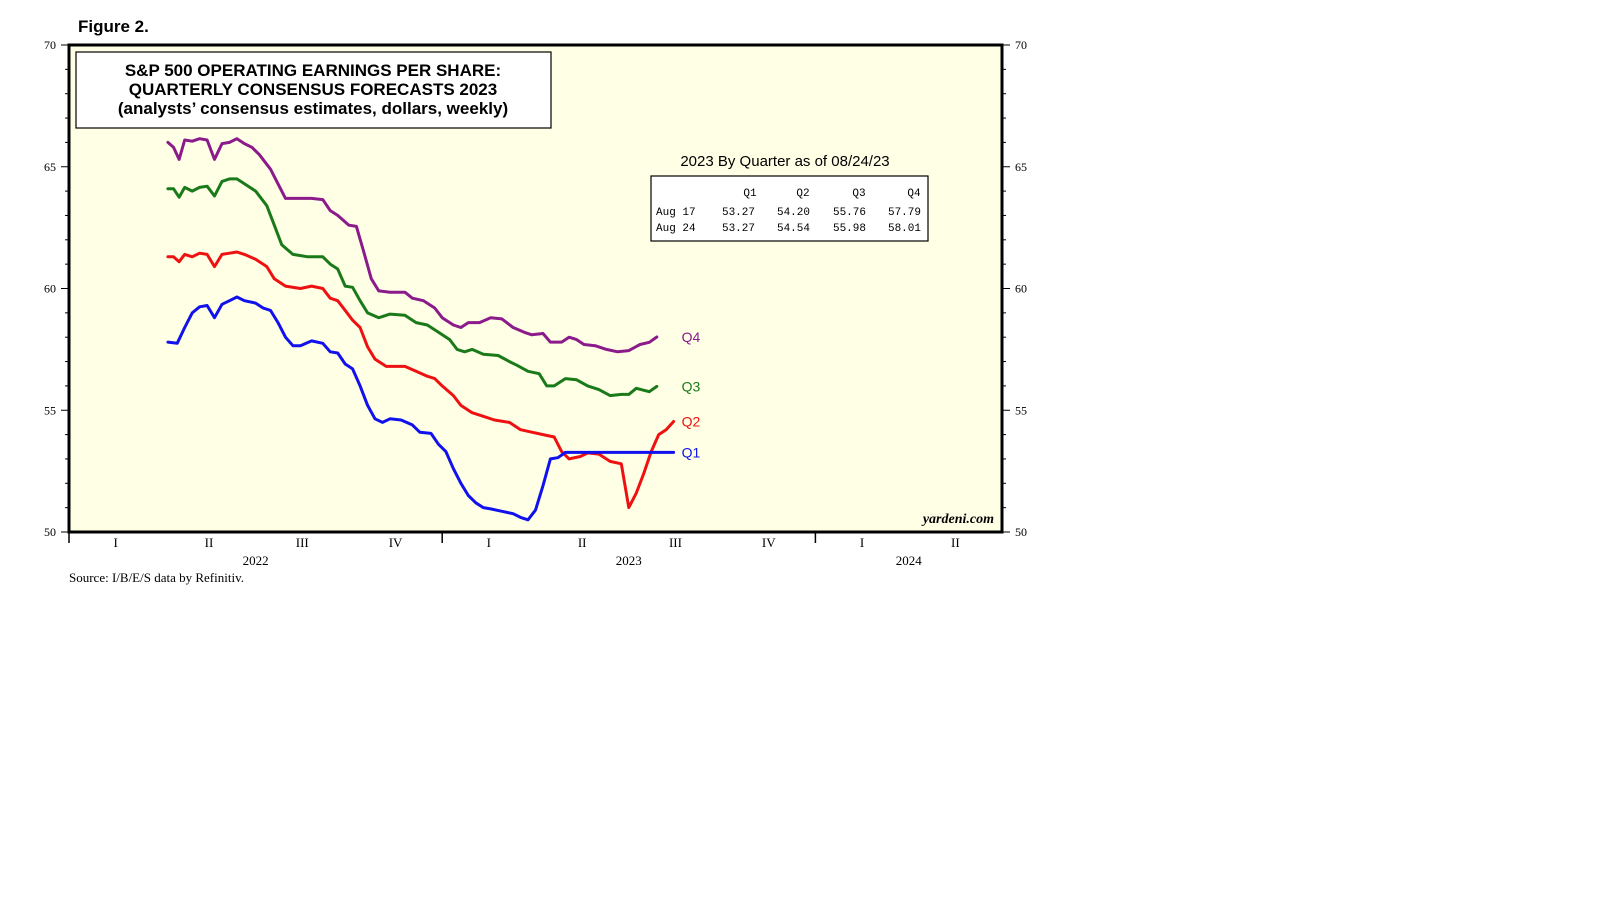 The width and height of the screenshot is (1610, 910). I want to click on series-lines: Q4 Q3 Q2 Q1, so click(433, 329).